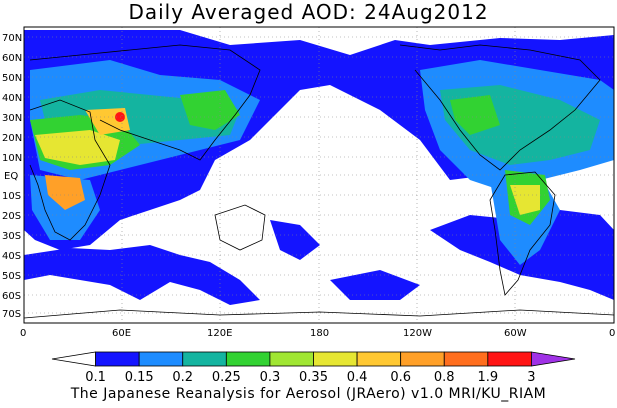  Describe the element at coordinates (142, 275) in the screenshot. I see `aod-region-southern-band` at that location.